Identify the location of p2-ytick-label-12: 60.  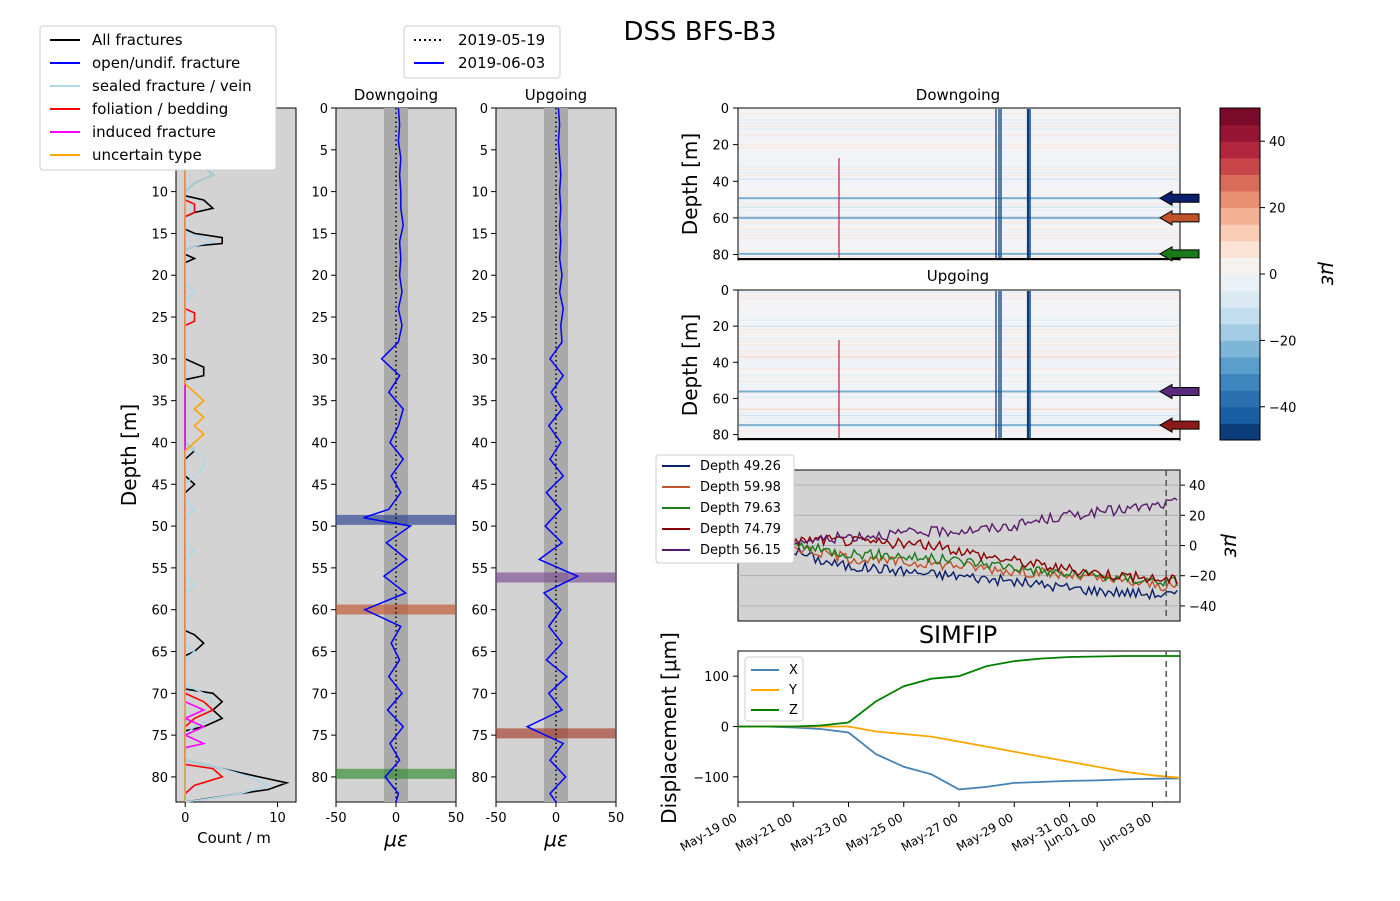
(319, 611).